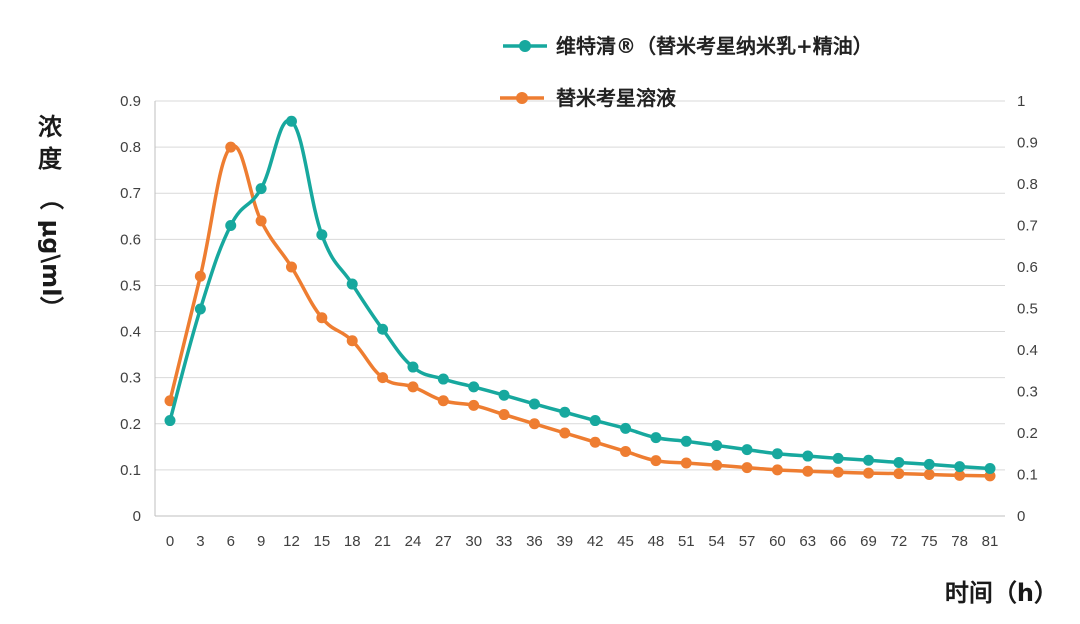 This screenshot has height=624, width=1080. Describe the element at coordinates (137, 516) in the screenshot. I see `y-left-tick-label: 0` at that location.